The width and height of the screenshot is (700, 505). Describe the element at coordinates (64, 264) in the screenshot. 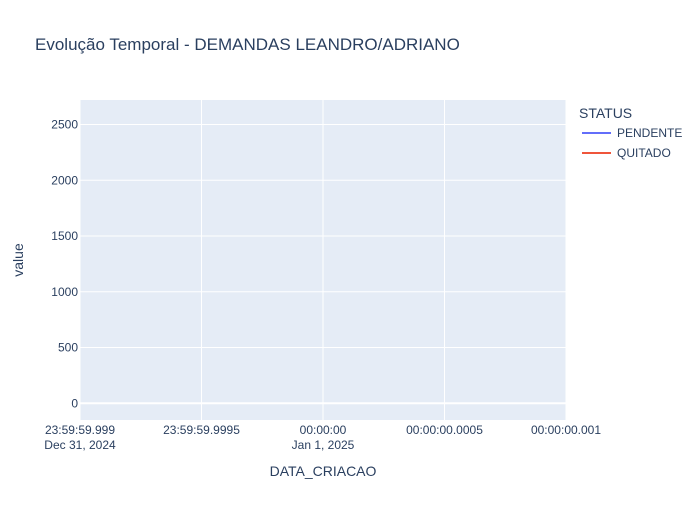

I see `y-tick-labels: 0 500 1000 1500 2000 2500` at that location.